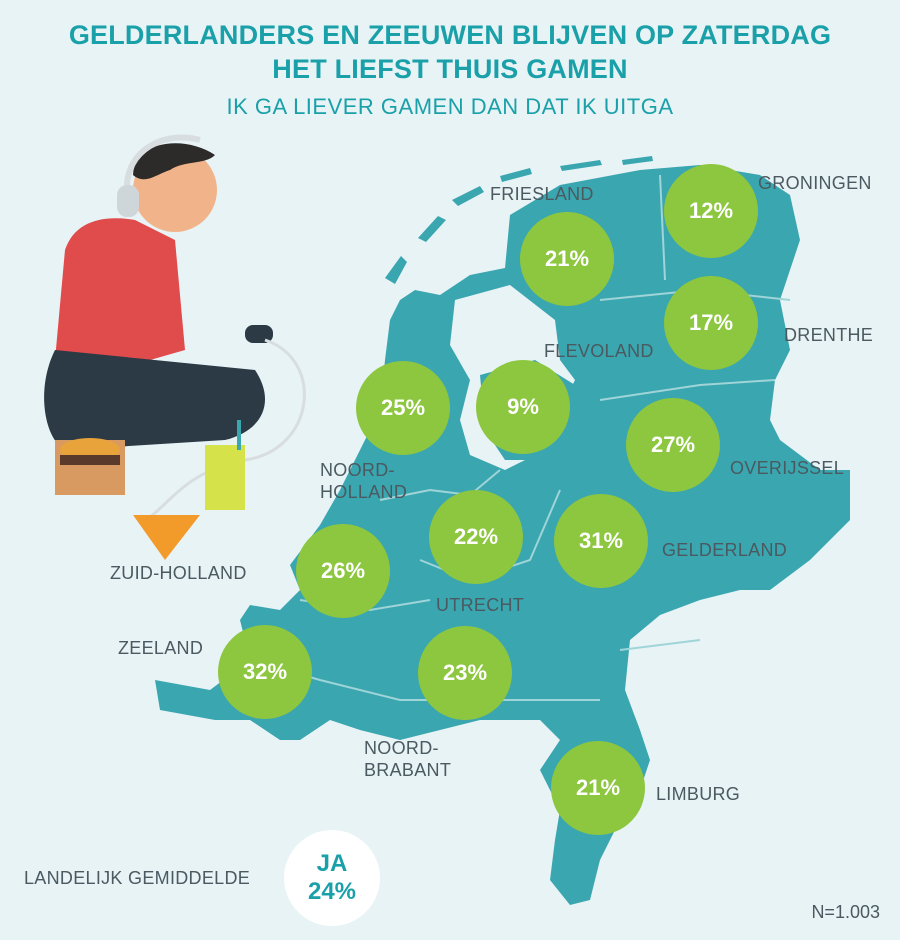 This screenshot has width=900, height=940. I want to click on red-shirt, so click(120, 294).